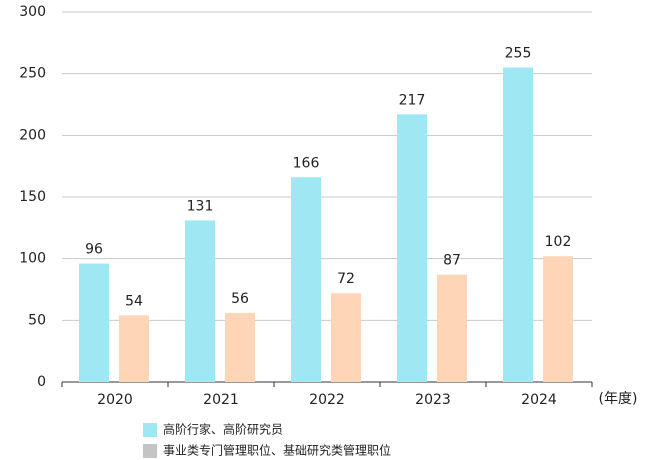  Describe the element at coordinates (134, 301) in the screenshot. I see `value-label: 54` at that location.